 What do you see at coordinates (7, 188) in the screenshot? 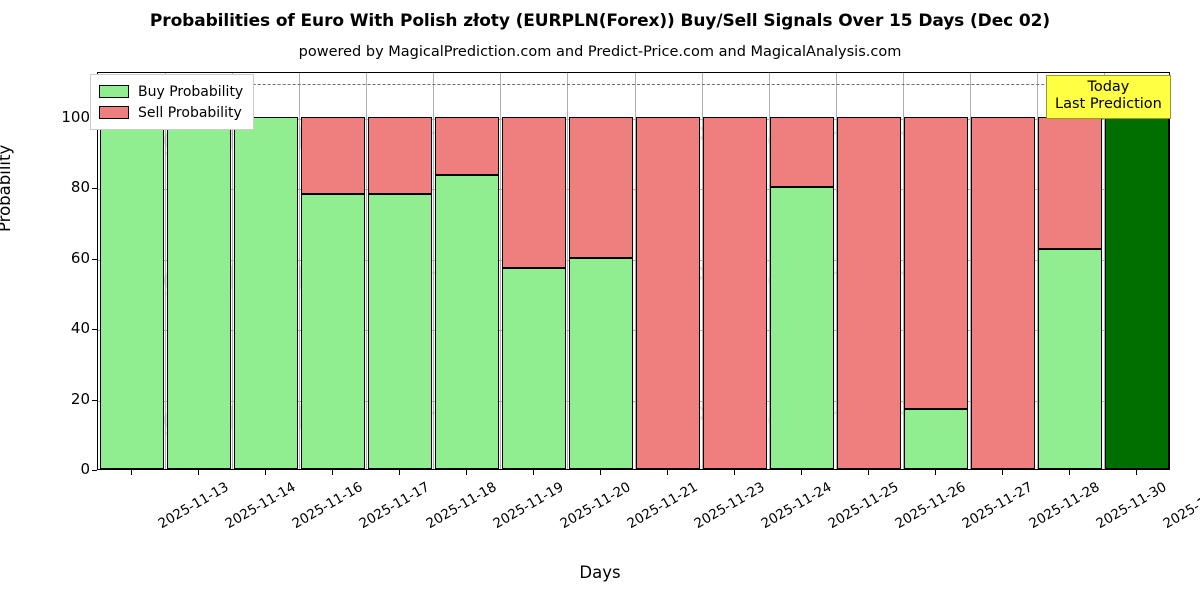
I see `y-axis-label: Probability` at bounding box center [7, 188].